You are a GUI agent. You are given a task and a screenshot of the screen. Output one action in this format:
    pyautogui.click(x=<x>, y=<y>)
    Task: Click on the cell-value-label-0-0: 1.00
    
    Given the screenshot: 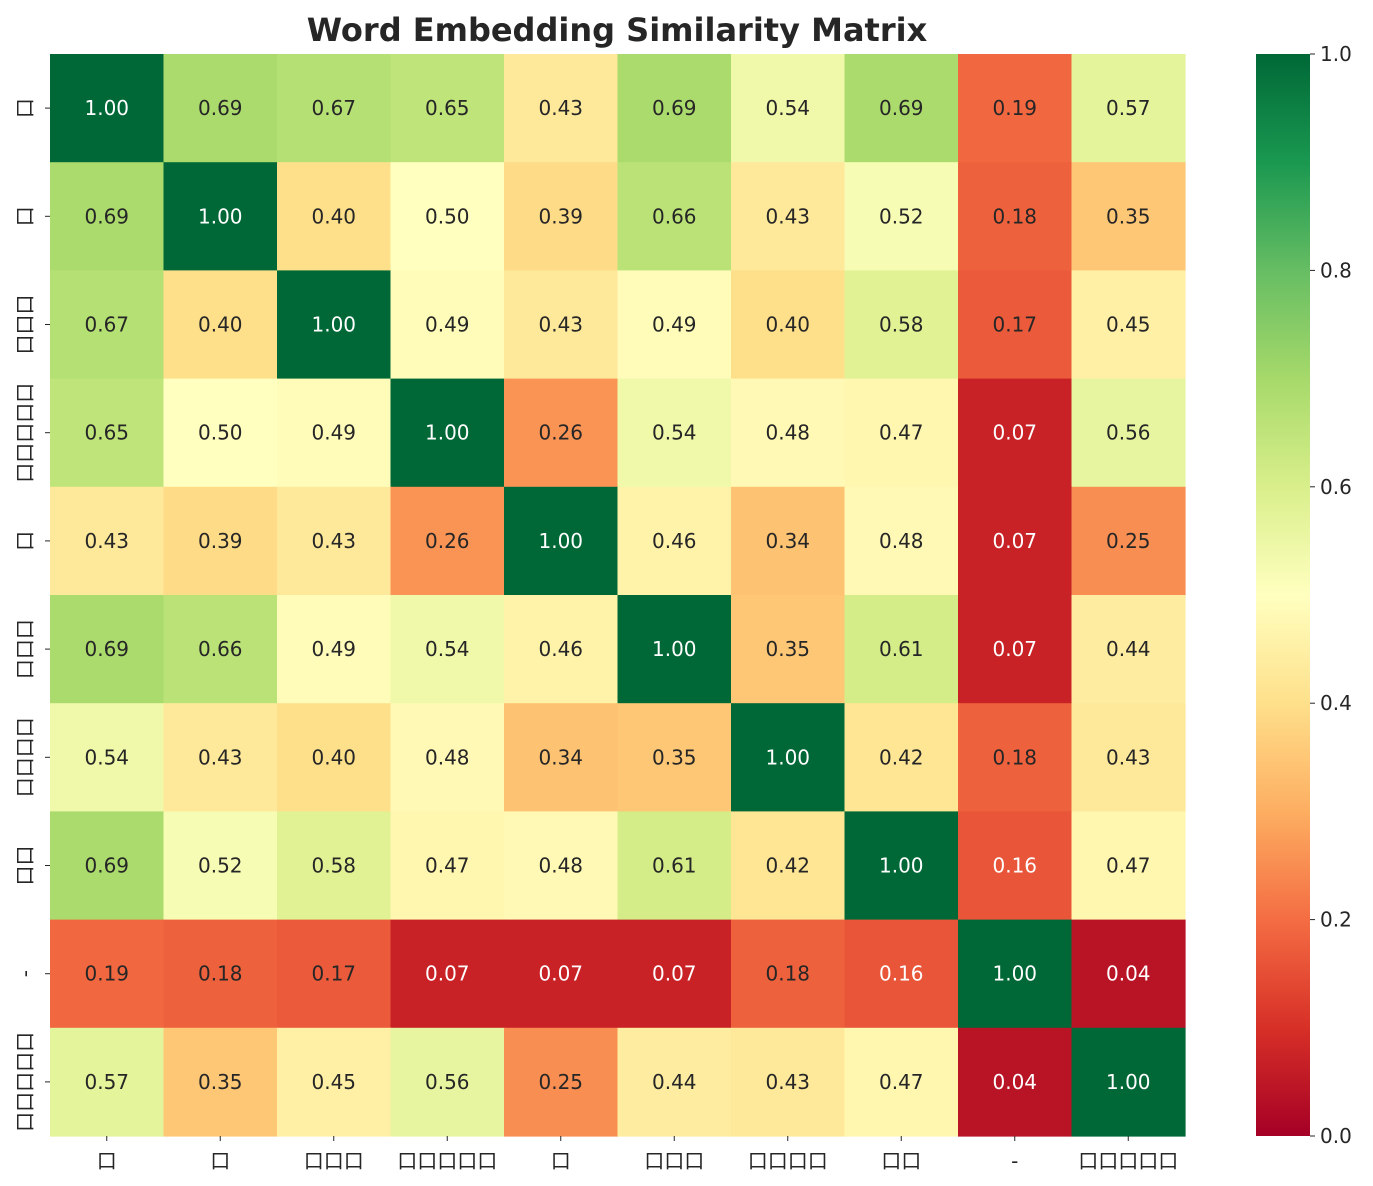 What is the action you would take?
    pyautogui.click(x=106, y=108)
    